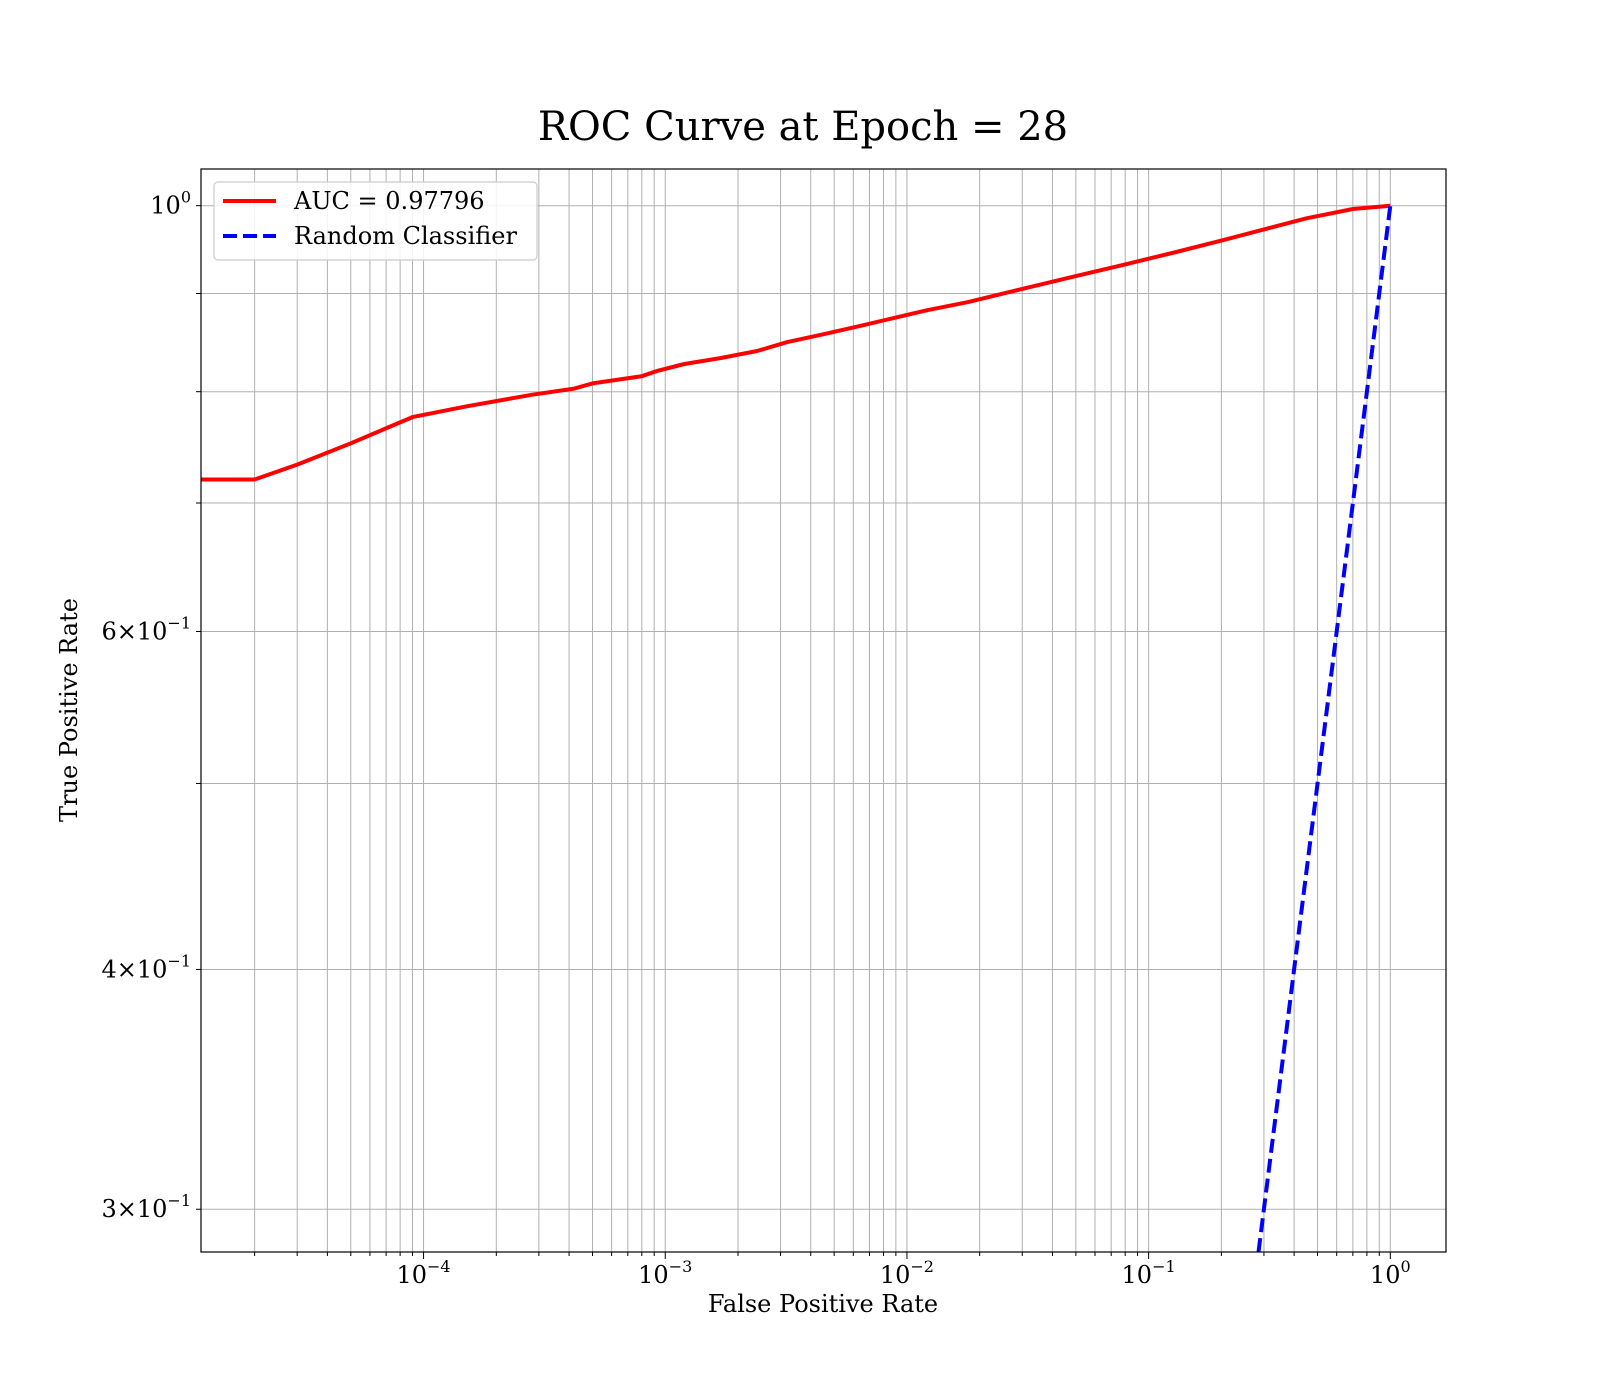 This screenshot has width=1600, height=1400. I want to click on y-tick-label: 6×10⁻¹, so click(146, 629).